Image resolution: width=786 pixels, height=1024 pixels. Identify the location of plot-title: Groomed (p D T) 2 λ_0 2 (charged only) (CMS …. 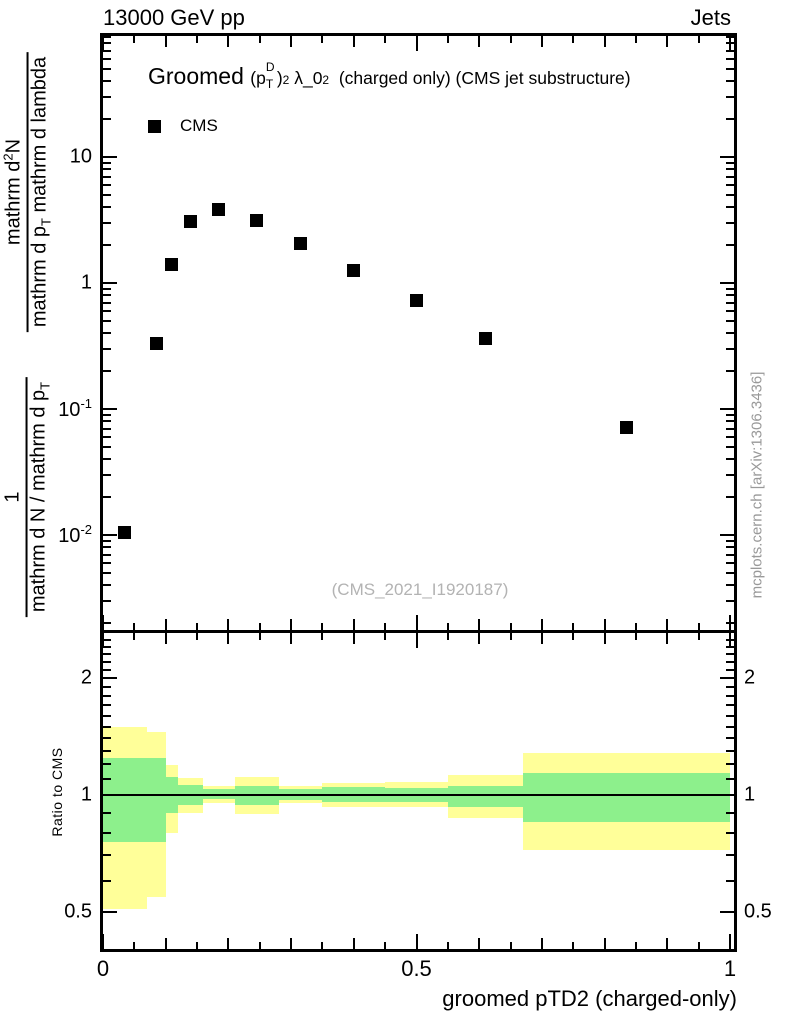
(389, 75).